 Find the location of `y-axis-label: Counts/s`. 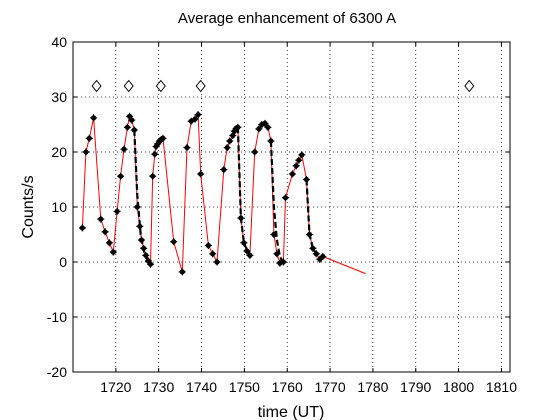

y-axis-label: Counts/s is located at coordinates (28, 206).